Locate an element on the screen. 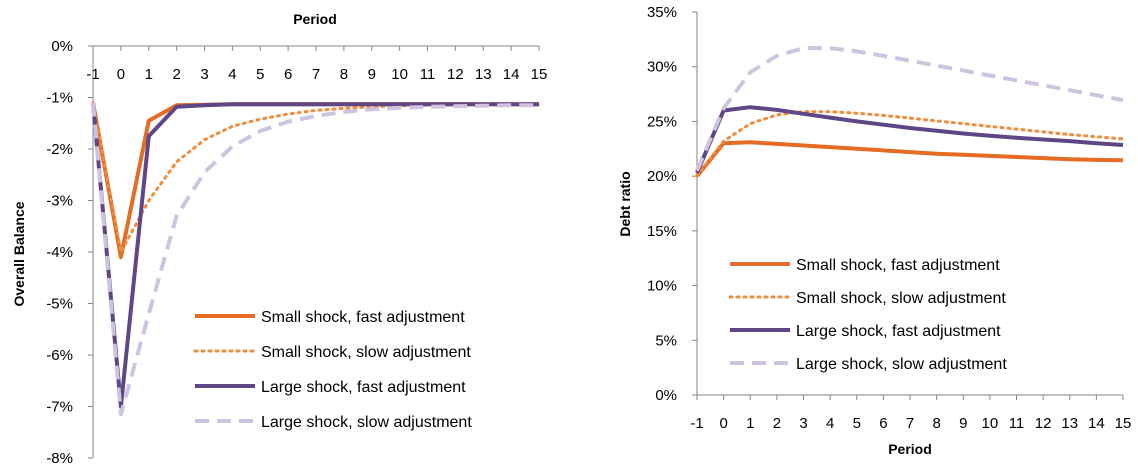 This screenshot has height=467, width=1138. y-tick-label: -5% is located at coordinates (59, 304).